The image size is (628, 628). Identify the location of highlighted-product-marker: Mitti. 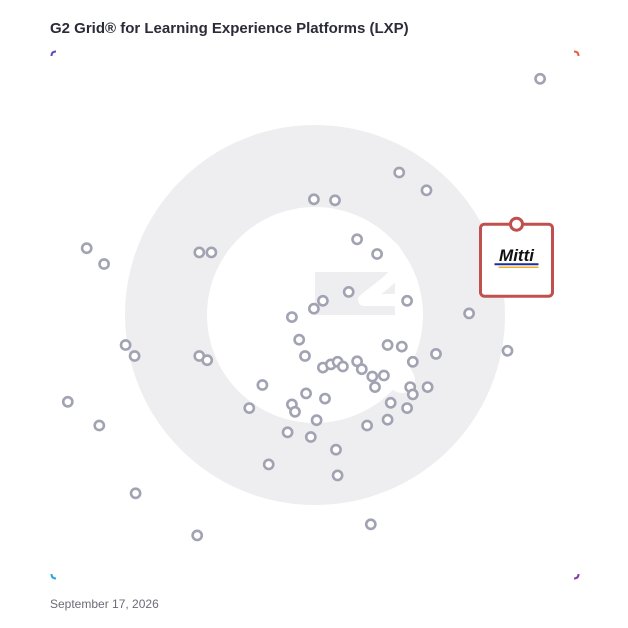
(516, 257).